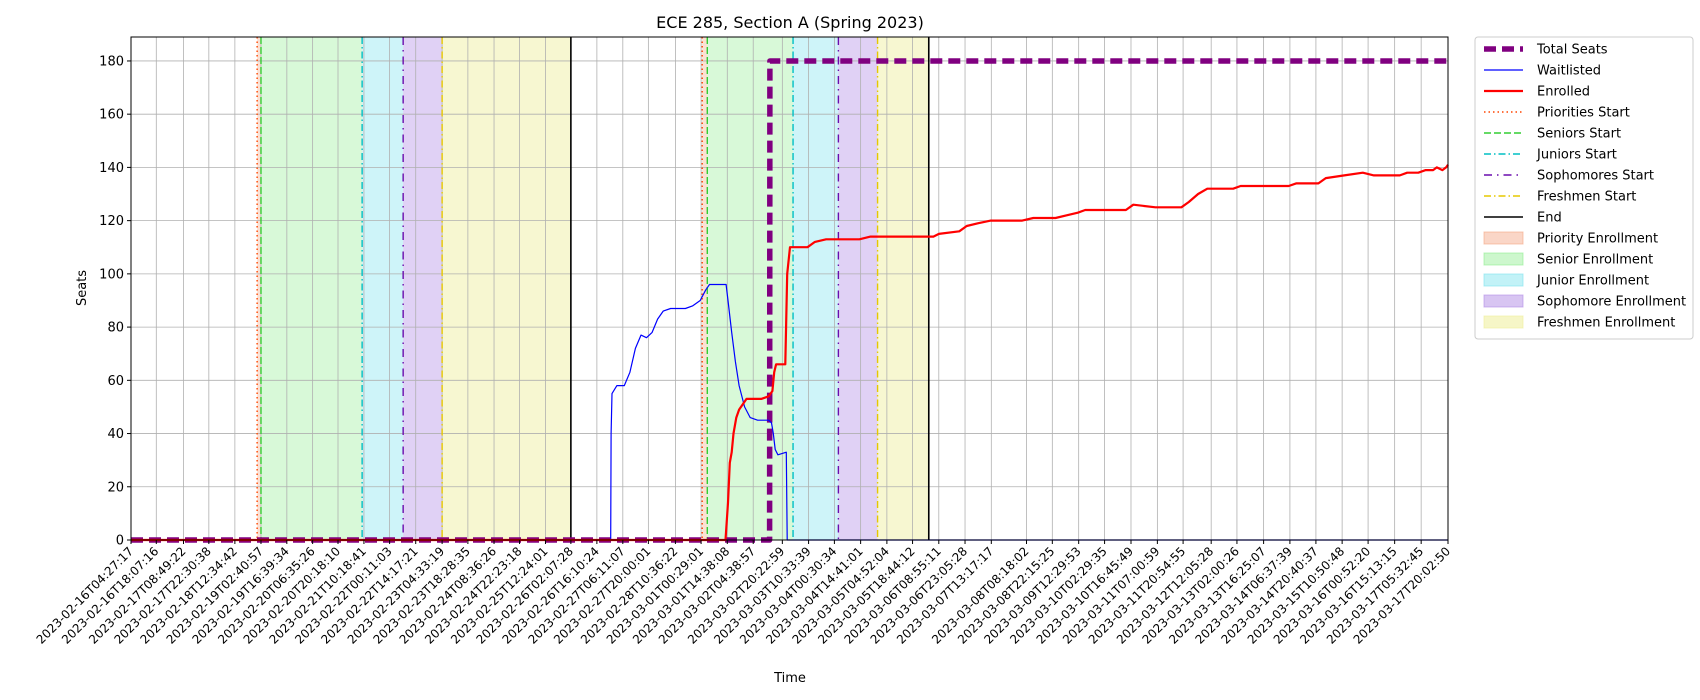 This screenshot has height=700, width=1700. I want to click on legend-box, so click(1584, 188).